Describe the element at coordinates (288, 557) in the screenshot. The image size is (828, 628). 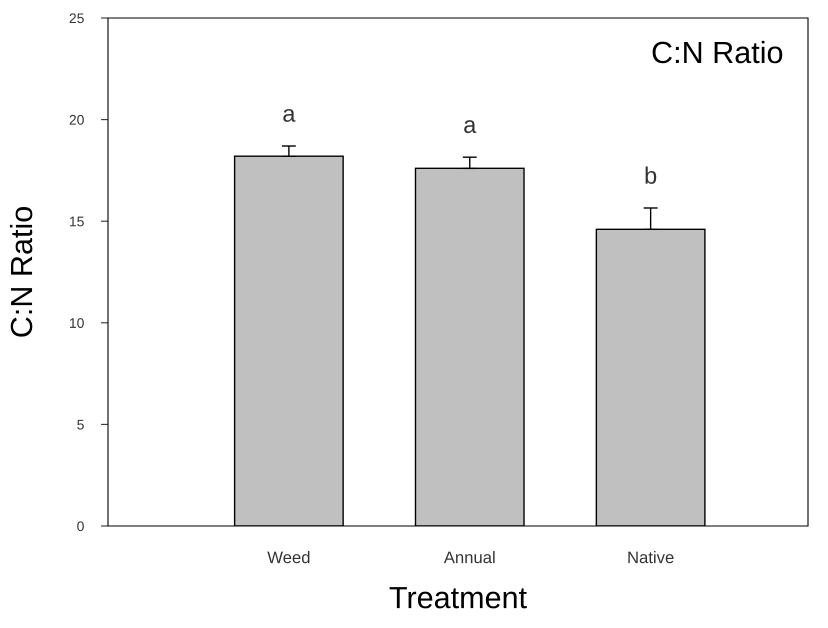
I see `x-tick-label: Weed` at that location.